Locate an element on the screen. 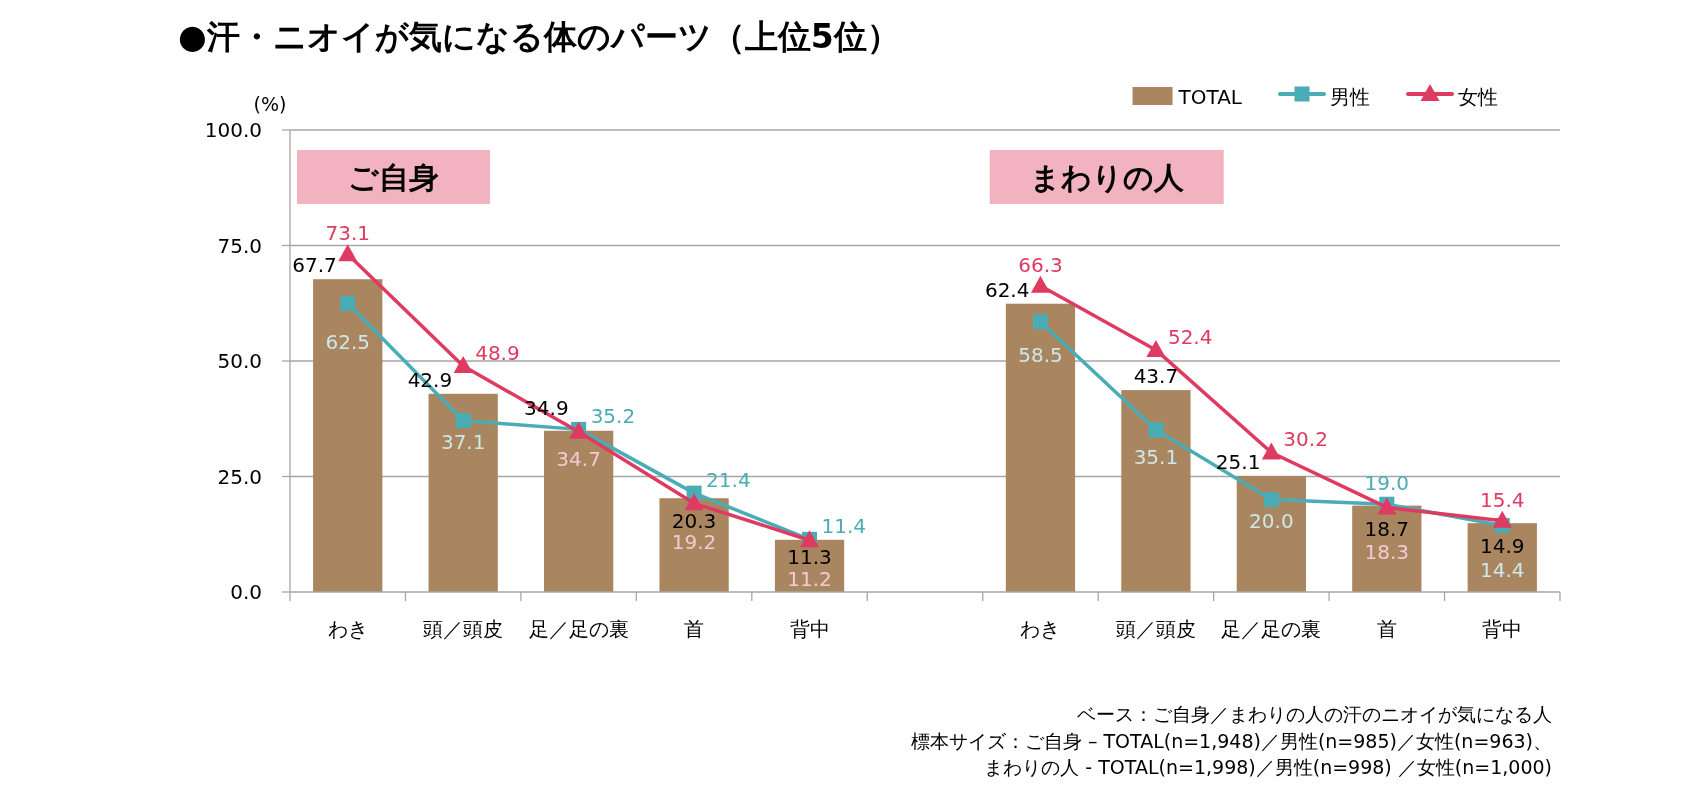 This screenshot has height=794, width=1689. legend-item: TOTAL is located at coordinates (1187, 97).